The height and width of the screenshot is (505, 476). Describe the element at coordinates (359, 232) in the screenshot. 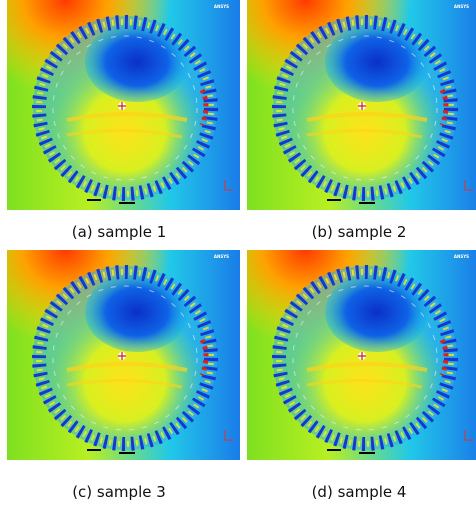

I see `caption: (b) sample 2` at that location.